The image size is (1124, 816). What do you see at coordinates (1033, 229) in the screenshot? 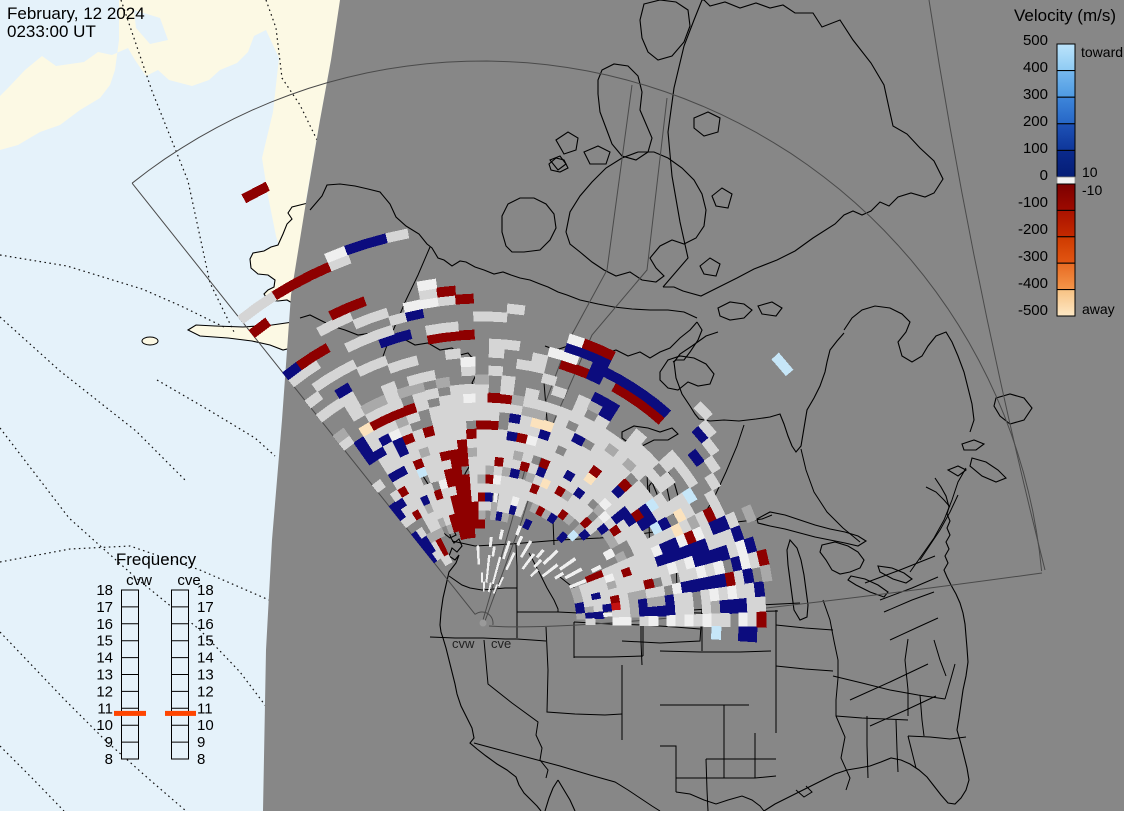
I see `svg-text: -200` at bounding box center [1033, 229].